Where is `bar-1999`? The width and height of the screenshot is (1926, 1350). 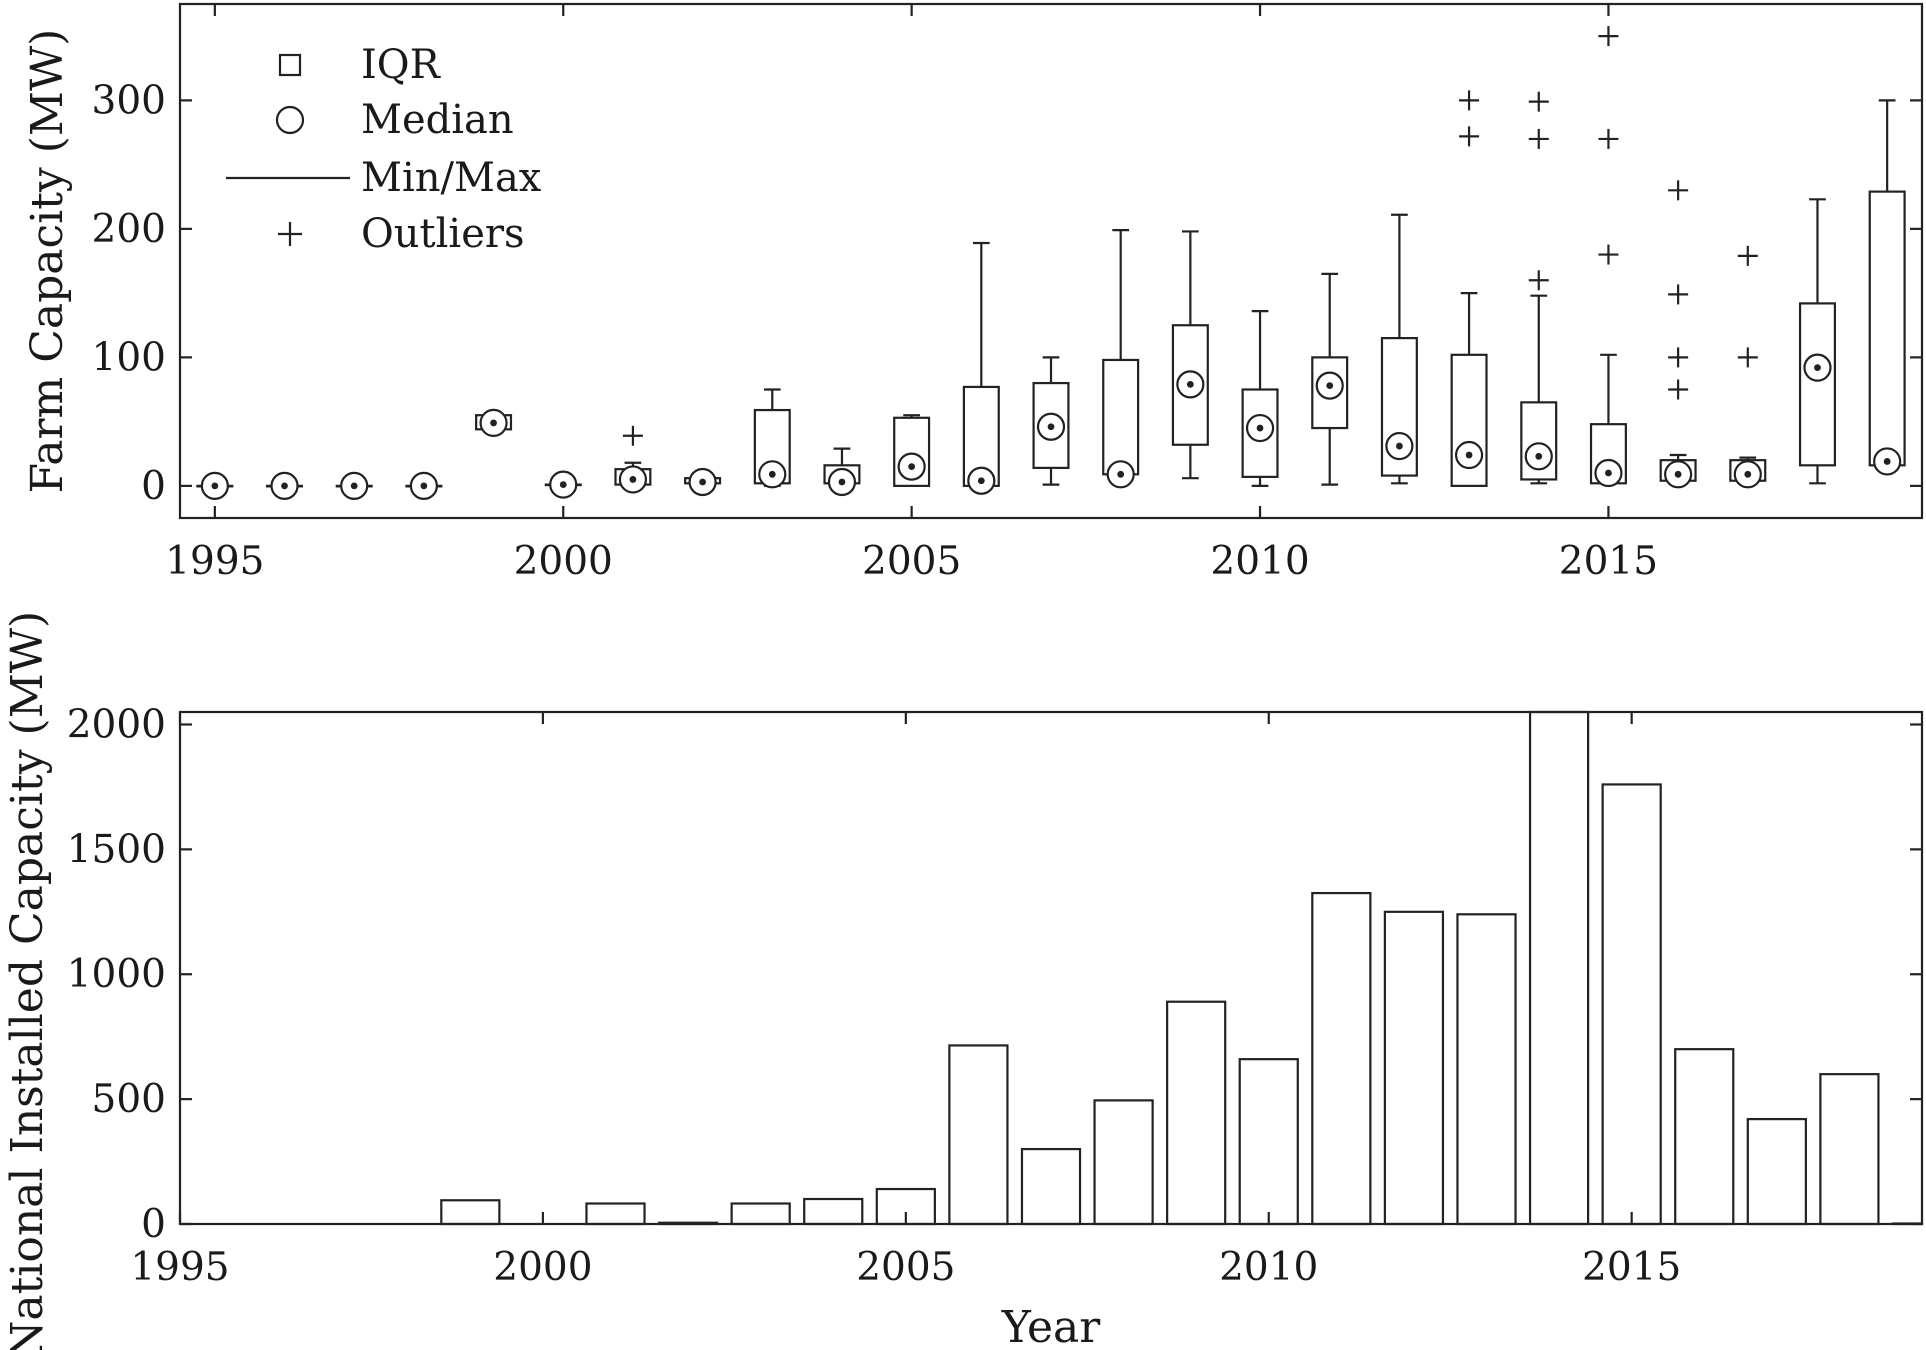 bar-1999 is located at coordinates (470, 1212).